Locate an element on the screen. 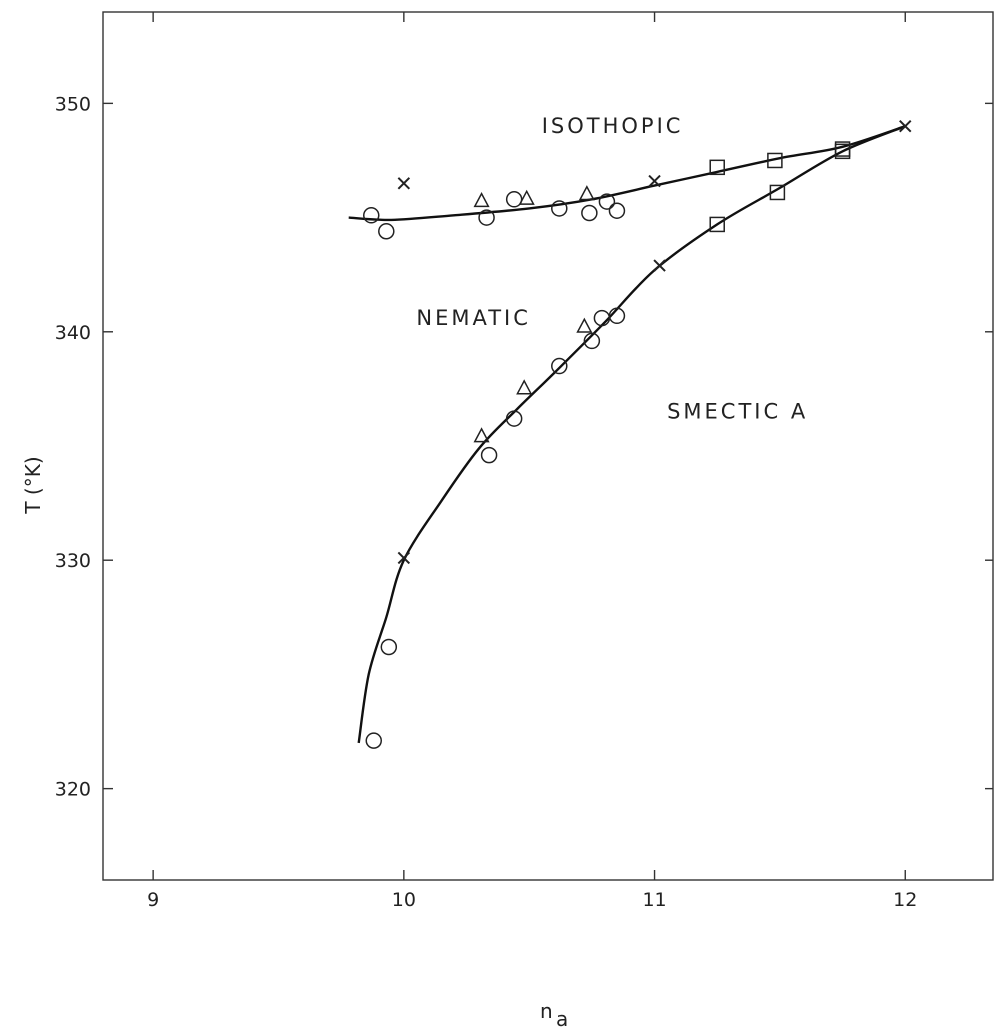 The image size is (995, 1031). y-tick-label-330: 330 is located at coordinates (73, 561).